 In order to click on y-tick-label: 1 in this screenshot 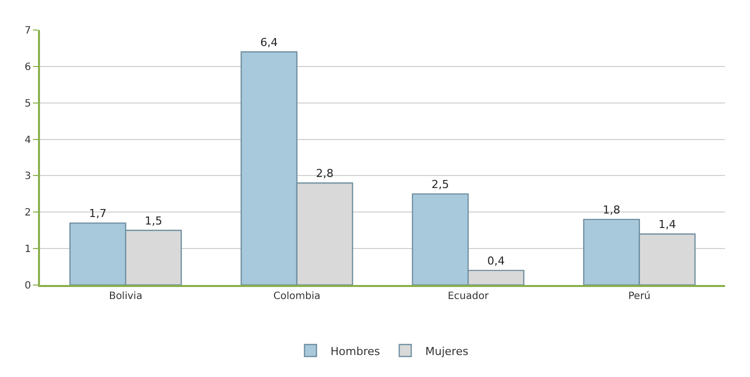, I will do `click(27, 250)`.